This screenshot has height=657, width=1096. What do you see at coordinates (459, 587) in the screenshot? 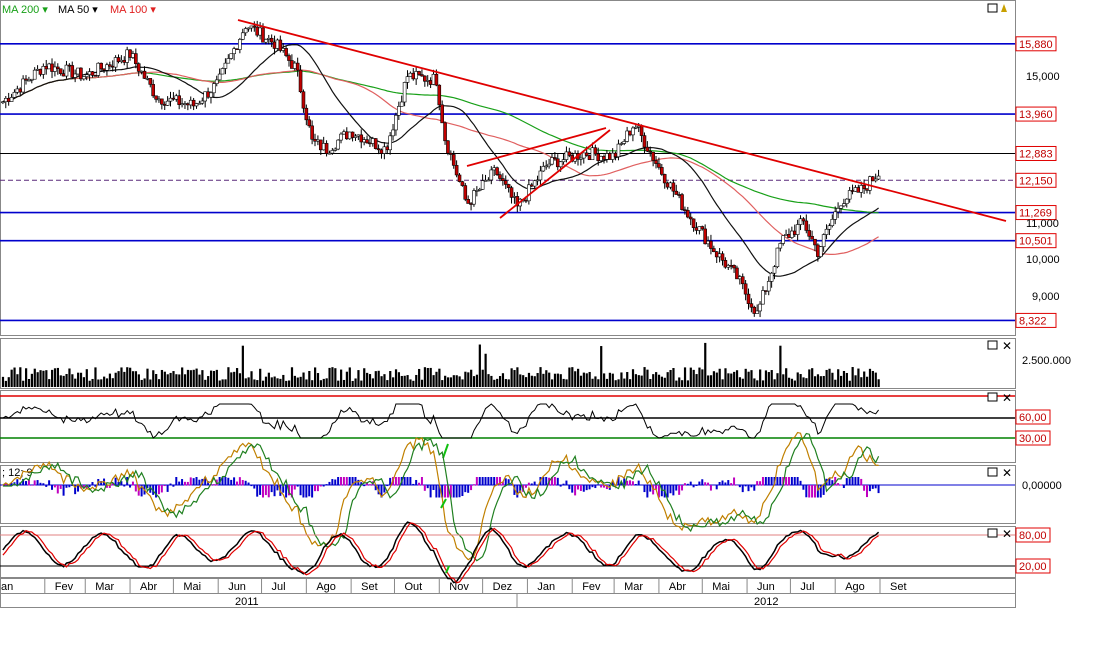
I see `month-label: Nov` at bounding box center [459, 587].